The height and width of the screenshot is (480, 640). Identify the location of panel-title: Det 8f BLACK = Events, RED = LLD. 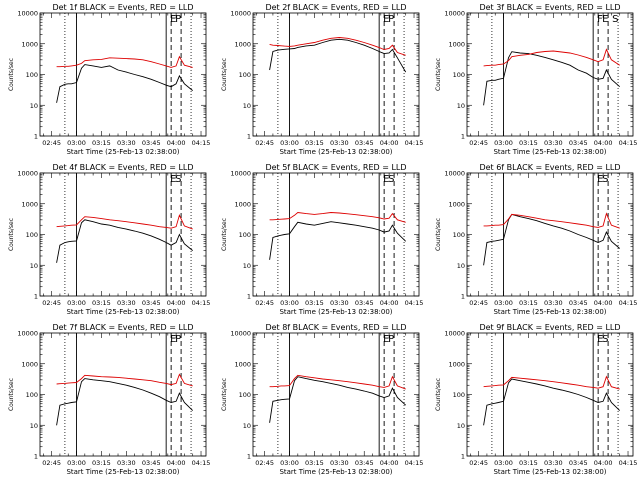
(335, 327).